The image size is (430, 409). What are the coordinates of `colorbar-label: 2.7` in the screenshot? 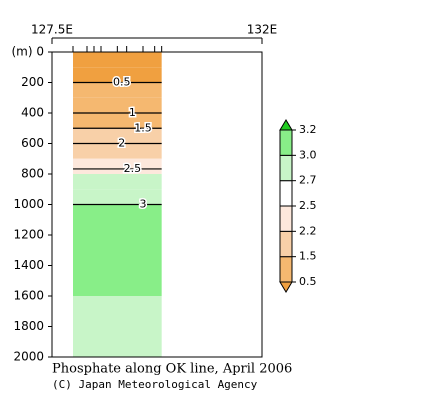 It's located at (308, 180).